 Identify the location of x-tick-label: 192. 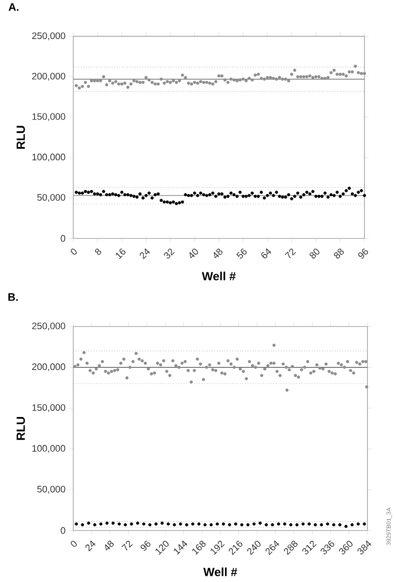
(217, 547).